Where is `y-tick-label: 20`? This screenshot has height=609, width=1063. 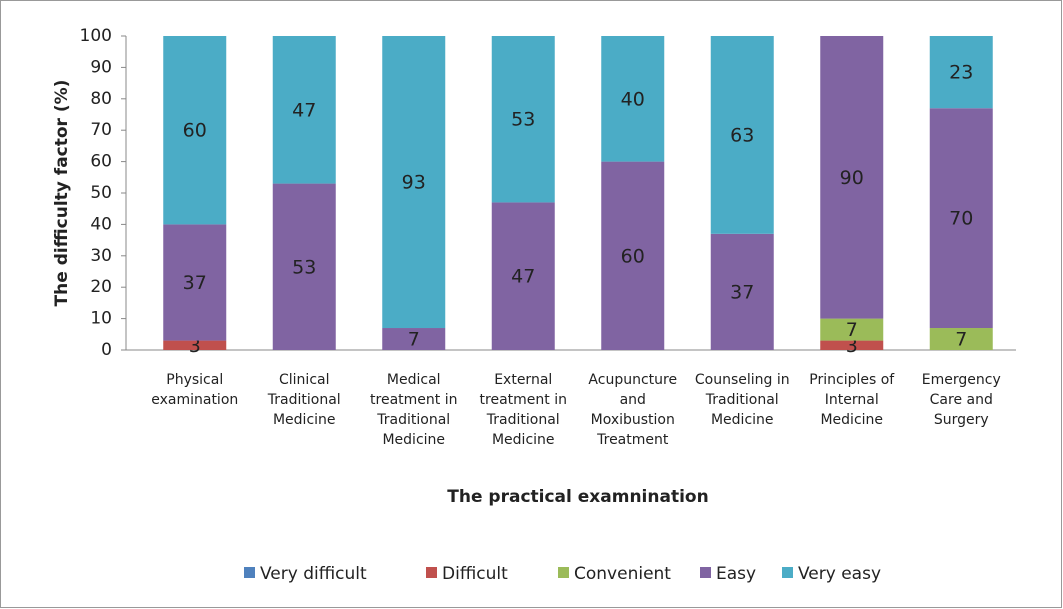
y-tick-label: 20 is located at coordinates (101, 287).